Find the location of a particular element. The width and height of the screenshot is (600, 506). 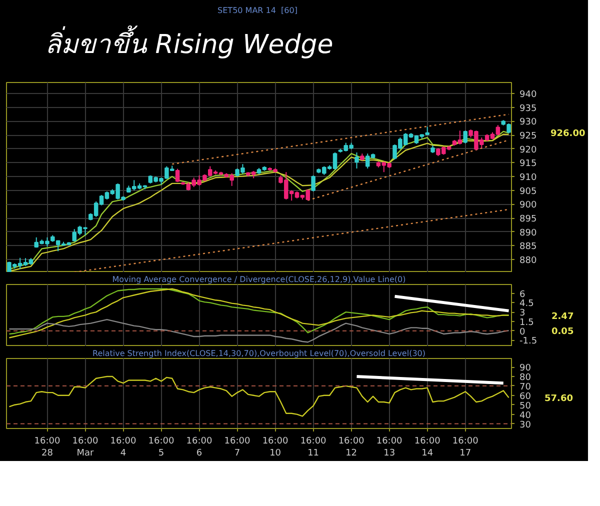

y-tick-label: 925 is located at coordinates (528, 137).